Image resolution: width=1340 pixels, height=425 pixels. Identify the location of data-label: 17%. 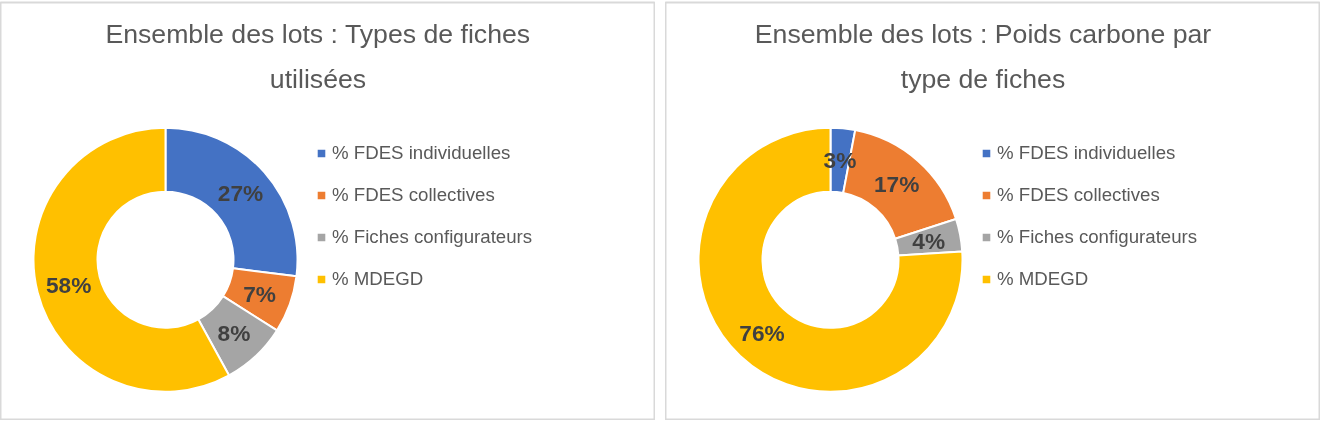
(896, 184).